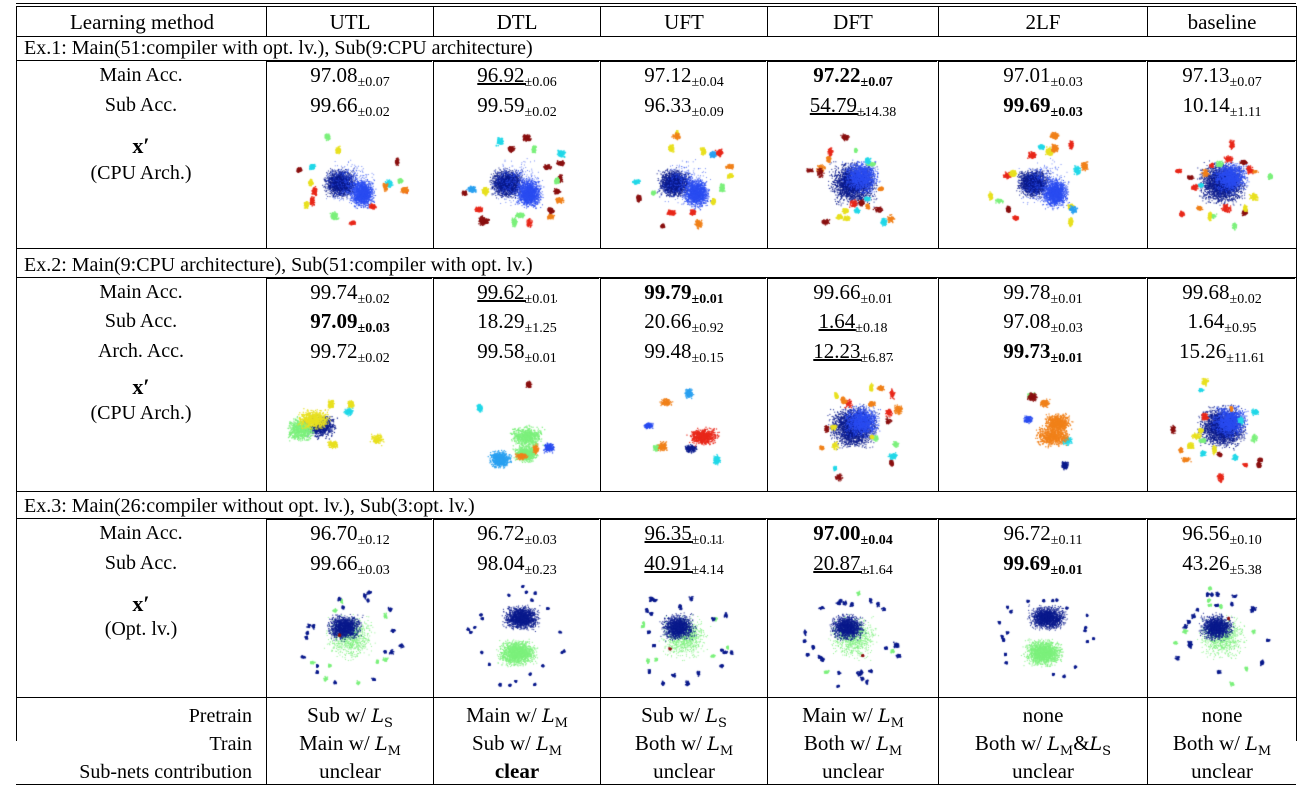 The height and width of the screenshot is (788, 1311). I want to click on footer-col-sep, so click(767, 741).